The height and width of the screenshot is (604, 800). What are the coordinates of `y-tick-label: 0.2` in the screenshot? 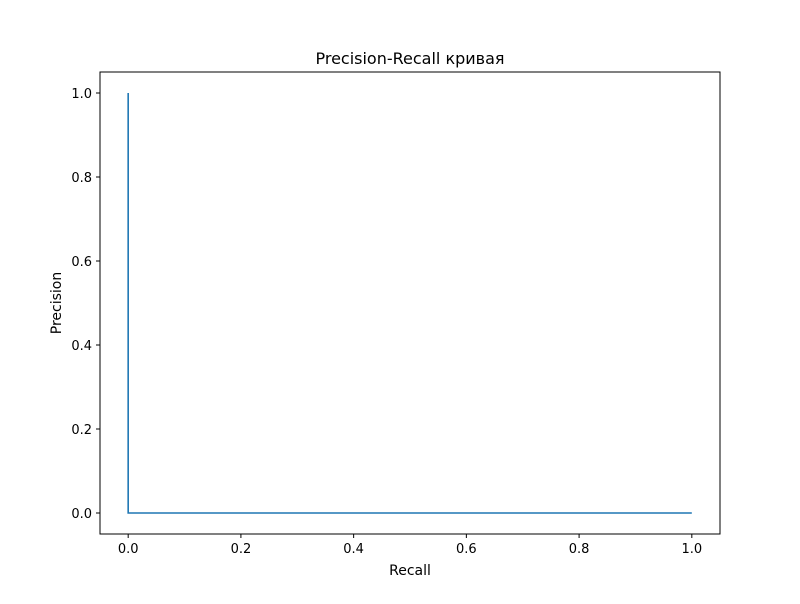 It's located at (81, 430).